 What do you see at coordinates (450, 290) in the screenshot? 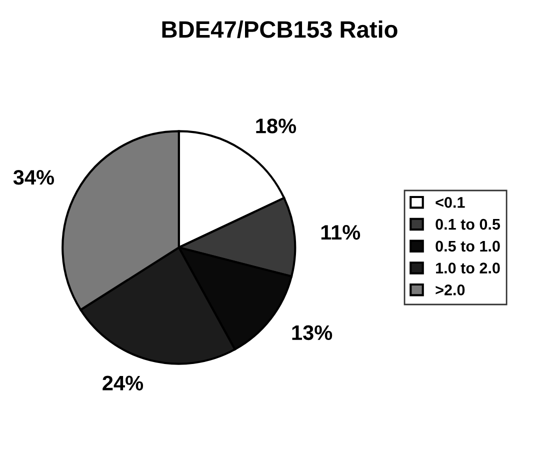
I see `legend-label: >2.0` at bounding box center [450, 290].